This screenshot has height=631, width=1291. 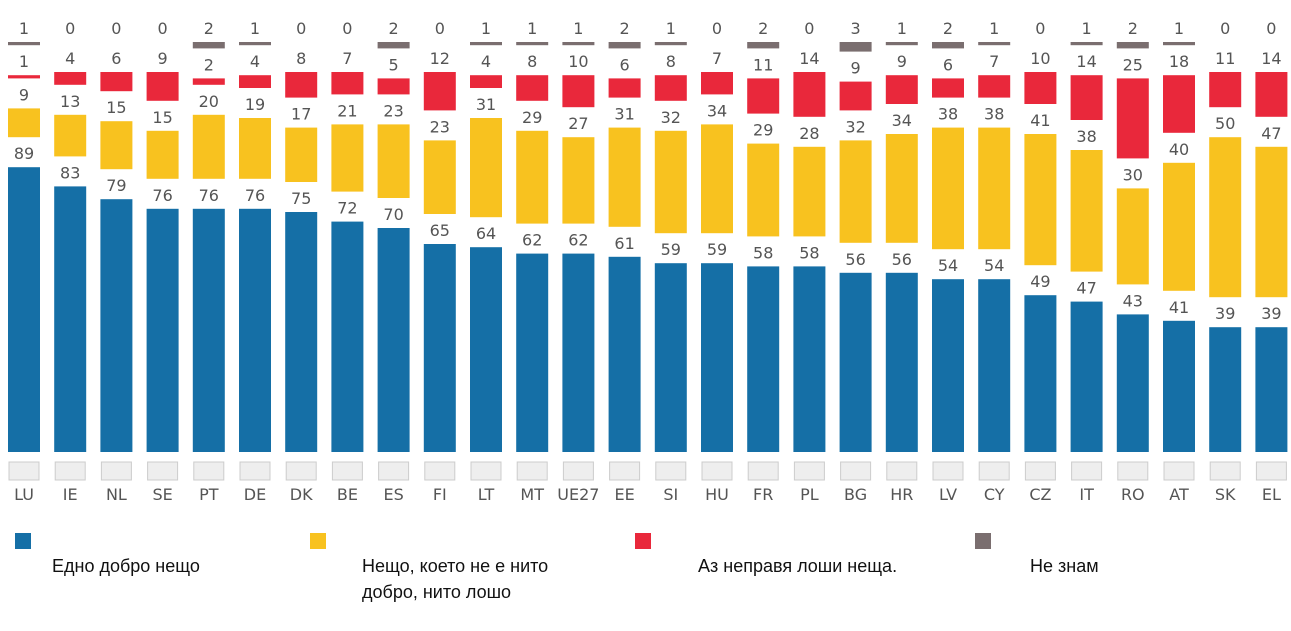 What do you see at coordinates (1225, 58) in the screenshot?
I see `value-label: 11` at bounding box center [1225, 58].